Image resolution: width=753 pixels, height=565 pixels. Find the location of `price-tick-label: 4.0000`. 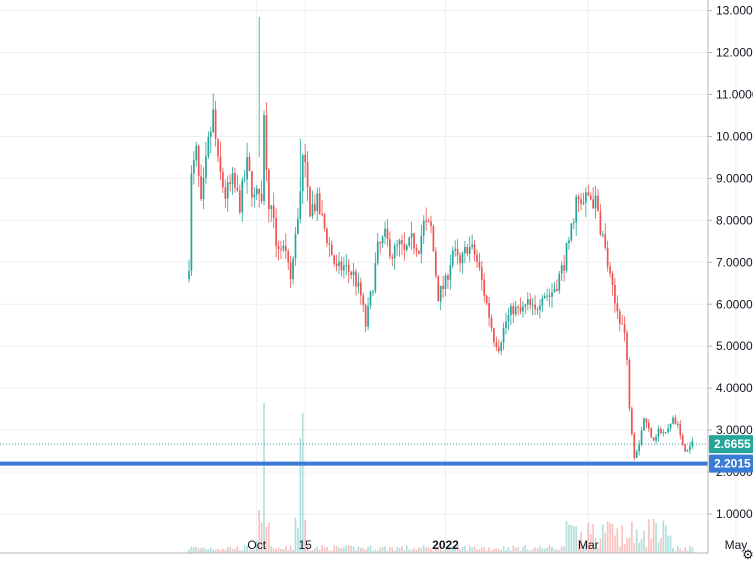

price-tick-label: 4.0000 is located at coordinates (734, 388).